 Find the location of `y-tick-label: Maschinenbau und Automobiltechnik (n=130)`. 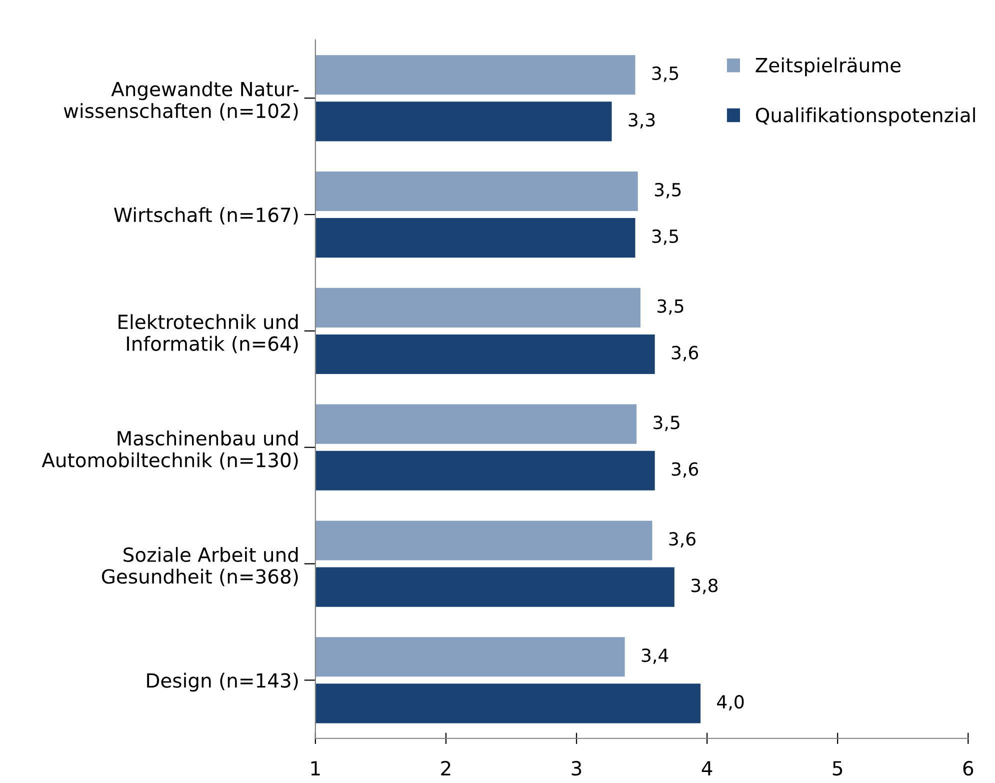

y-tick-label: Maschinenbau und Automobiltechnik (n=130) is located at coordinates (170, 450).